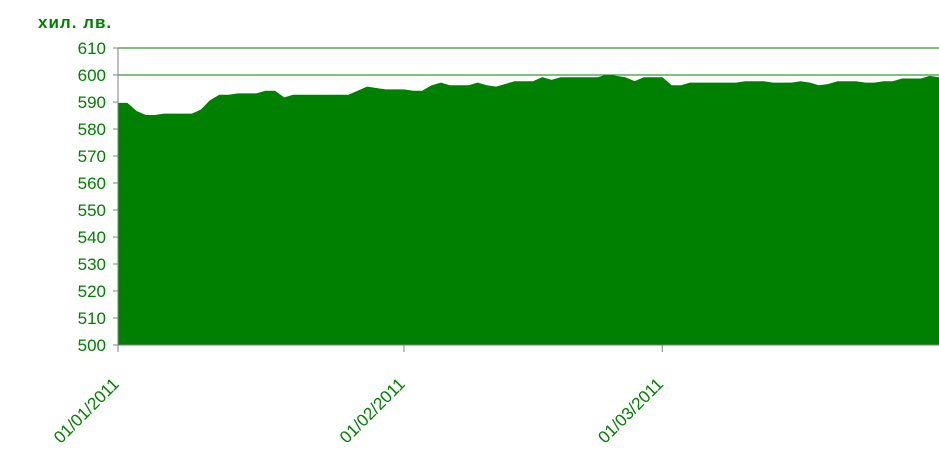  What do you see at coordinates (92, 183) in the screenshot?
I see `y-tick-label-560: 560` at bounding box center [92, 183].